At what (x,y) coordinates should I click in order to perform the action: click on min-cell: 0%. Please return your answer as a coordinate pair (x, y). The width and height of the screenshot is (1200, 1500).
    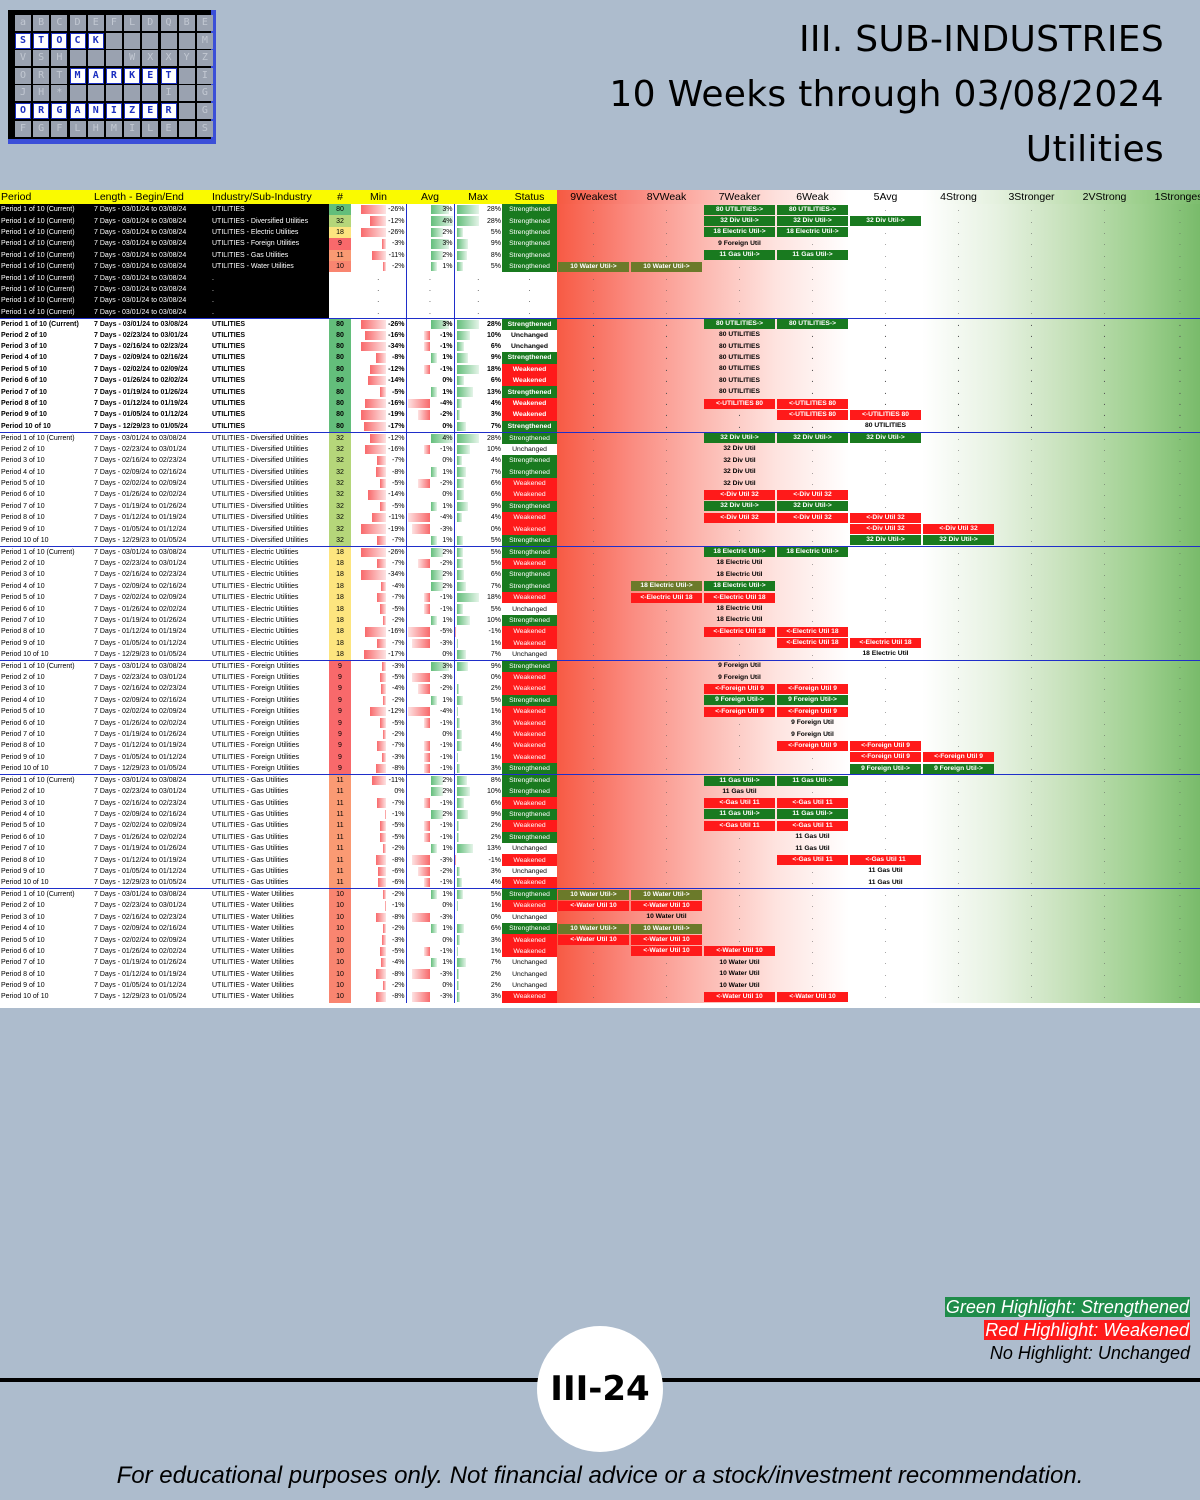
    Looking at the image, I should click on (378, 791).